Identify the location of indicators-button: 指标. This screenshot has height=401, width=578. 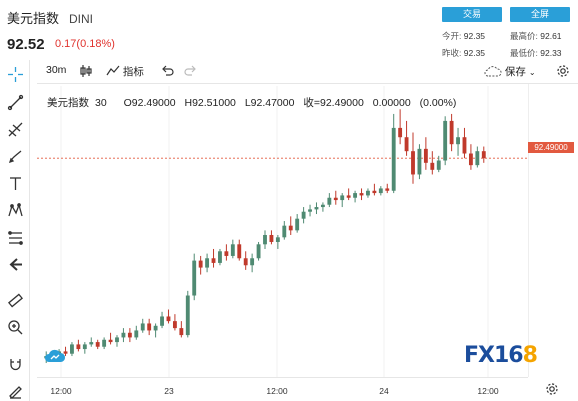
(125, 71).